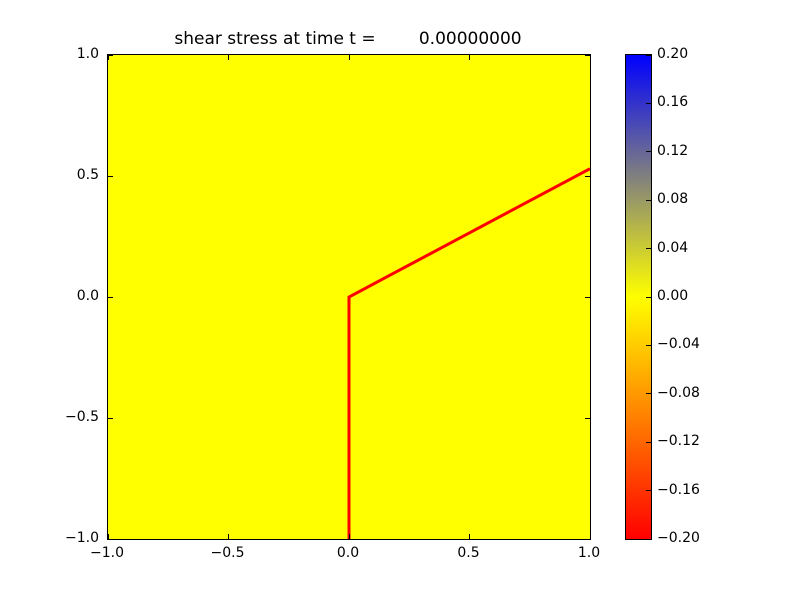 The height and width of the screenshot is (600, 800). Describe the element at coordinates (227, 553) in the screenshot. I see `x-tick-label: −0.5` at that location.